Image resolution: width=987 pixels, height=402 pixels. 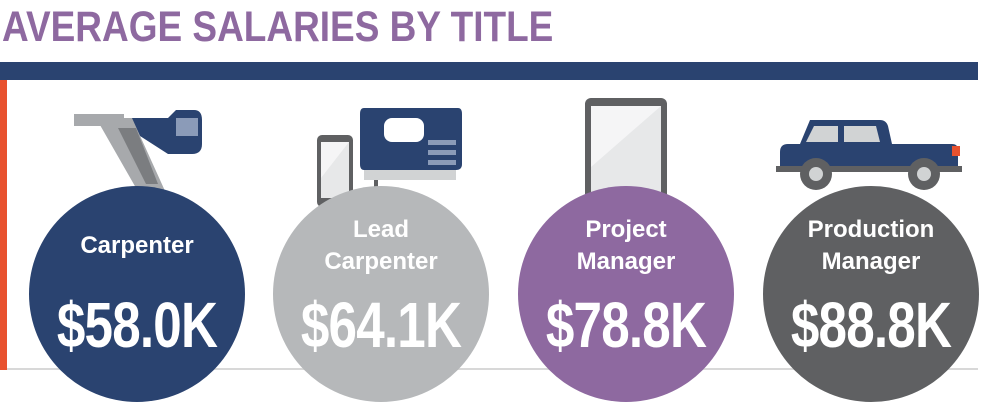 I want to click on salary-value: $88.8K, so click(x=871, y=325).